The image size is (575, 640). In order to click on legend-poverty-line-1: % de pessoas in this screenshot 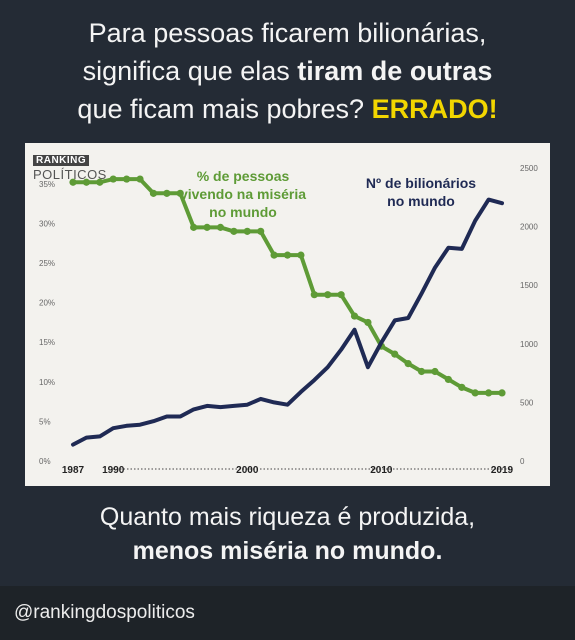, I will do `click(243, 176)`.